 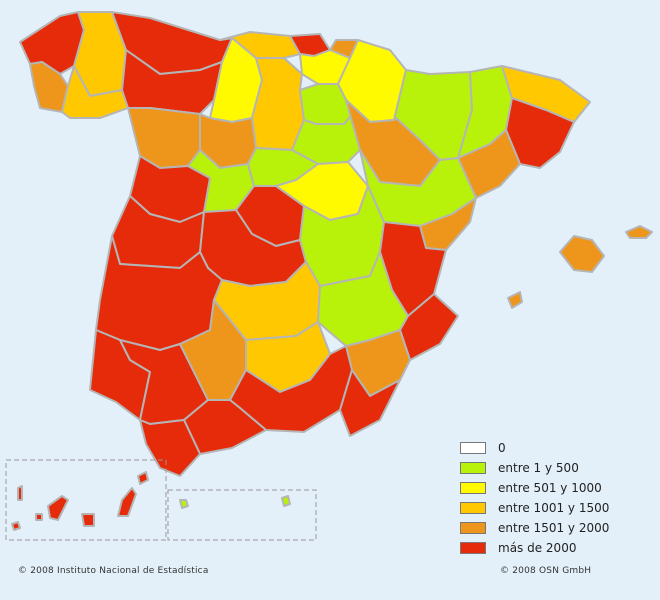 I want to click on island-la-palma, so click(x=20, y=493).